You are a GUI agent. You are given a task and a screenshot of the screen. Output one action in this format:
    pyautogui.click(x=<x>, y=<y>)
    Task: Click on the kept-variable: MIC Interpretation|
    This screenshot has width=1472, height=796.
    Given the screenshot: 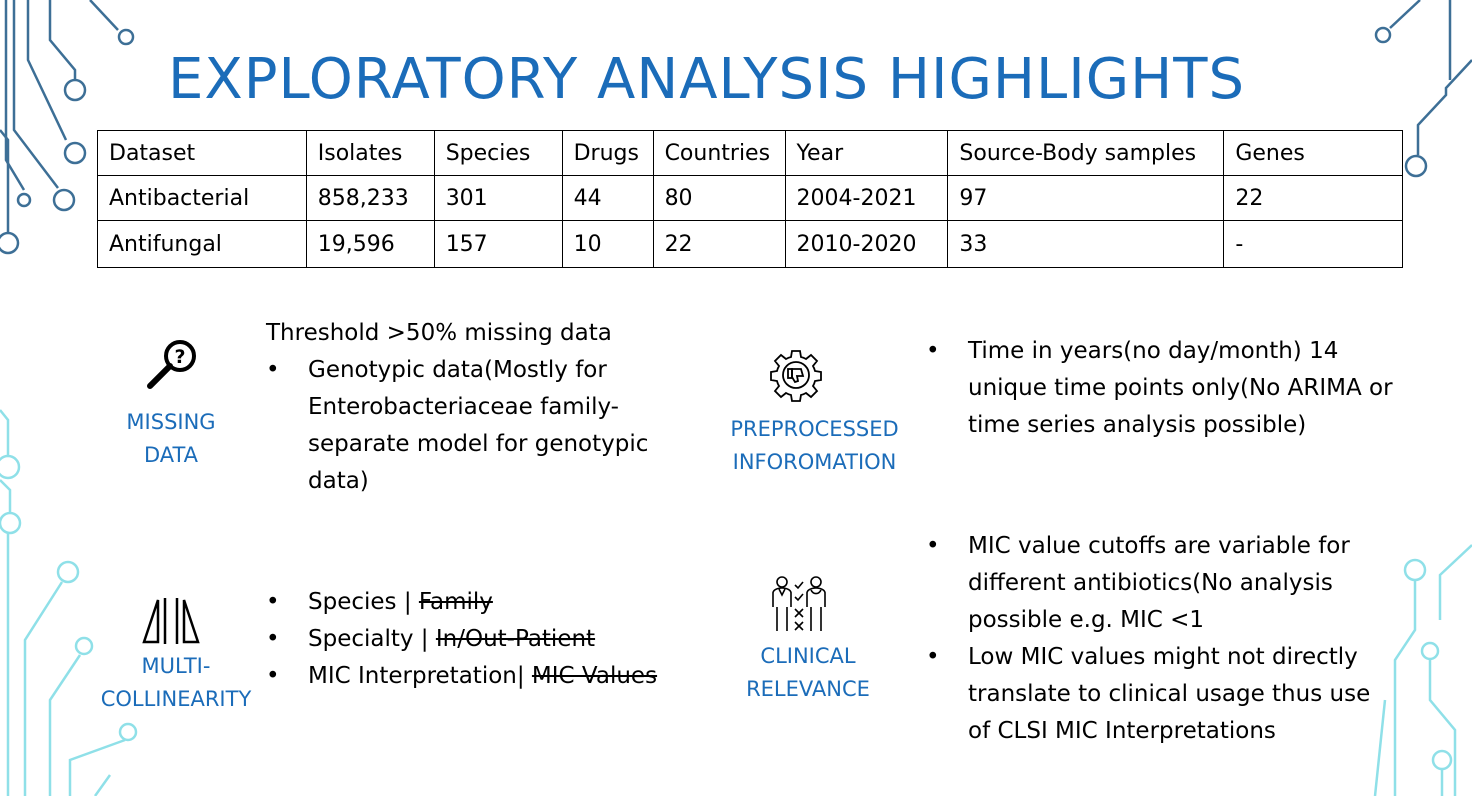 What is the action you would take?
    pyautogui.click(x=420, y=676)
    